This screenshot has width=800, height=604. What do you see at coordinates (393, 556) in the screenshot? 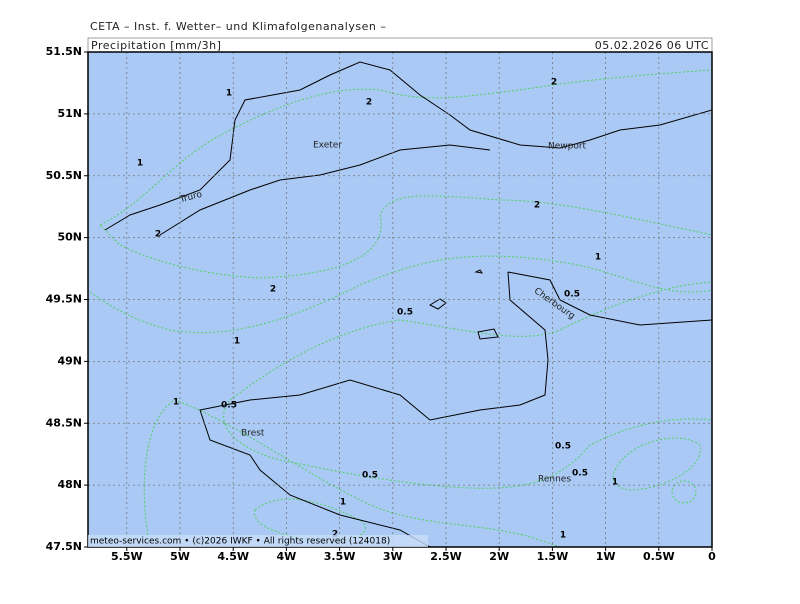
I see `lon-label: 3W` at bounding box center [393, 556].